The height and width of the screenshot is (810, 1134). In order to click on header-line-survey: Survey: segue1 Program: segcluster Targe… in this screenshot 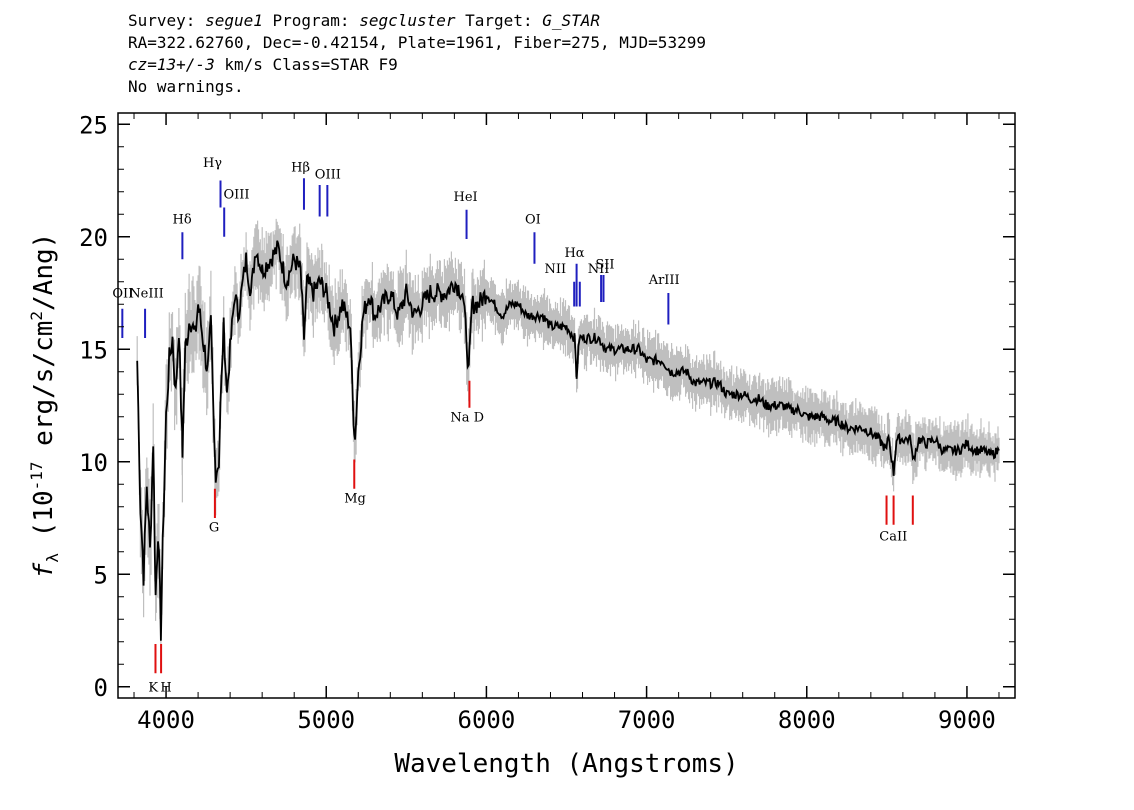, I will do `click(417, 21)`.